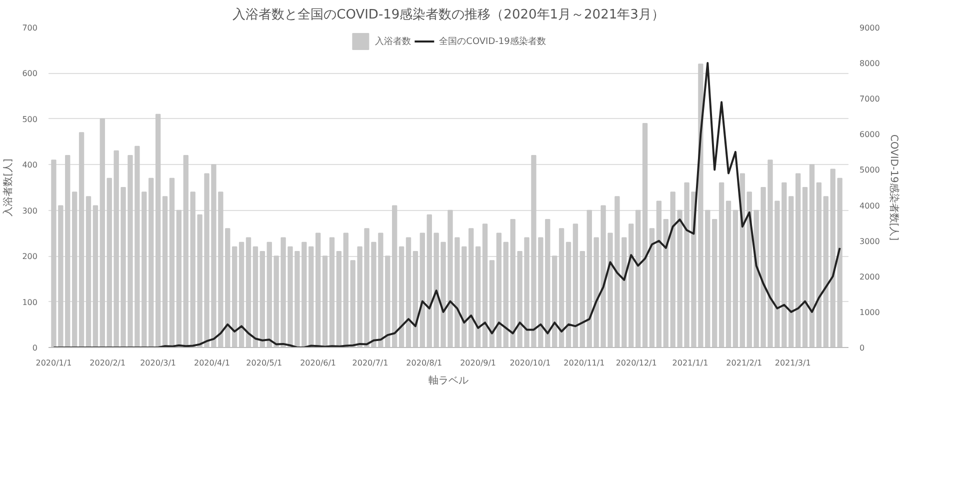 The width and height of the screenshot is (968, 489). I want to click on y-tick-label: 600, so click(30, 73).